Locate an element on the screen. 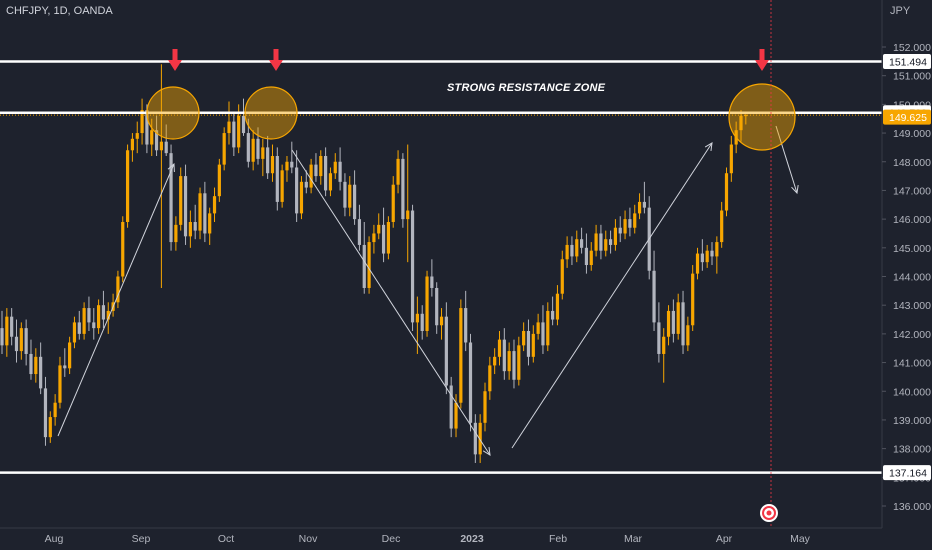 This screenshot has width=932, height=550. price-tick-label: 139.000 is located at coordinates (912, 421).